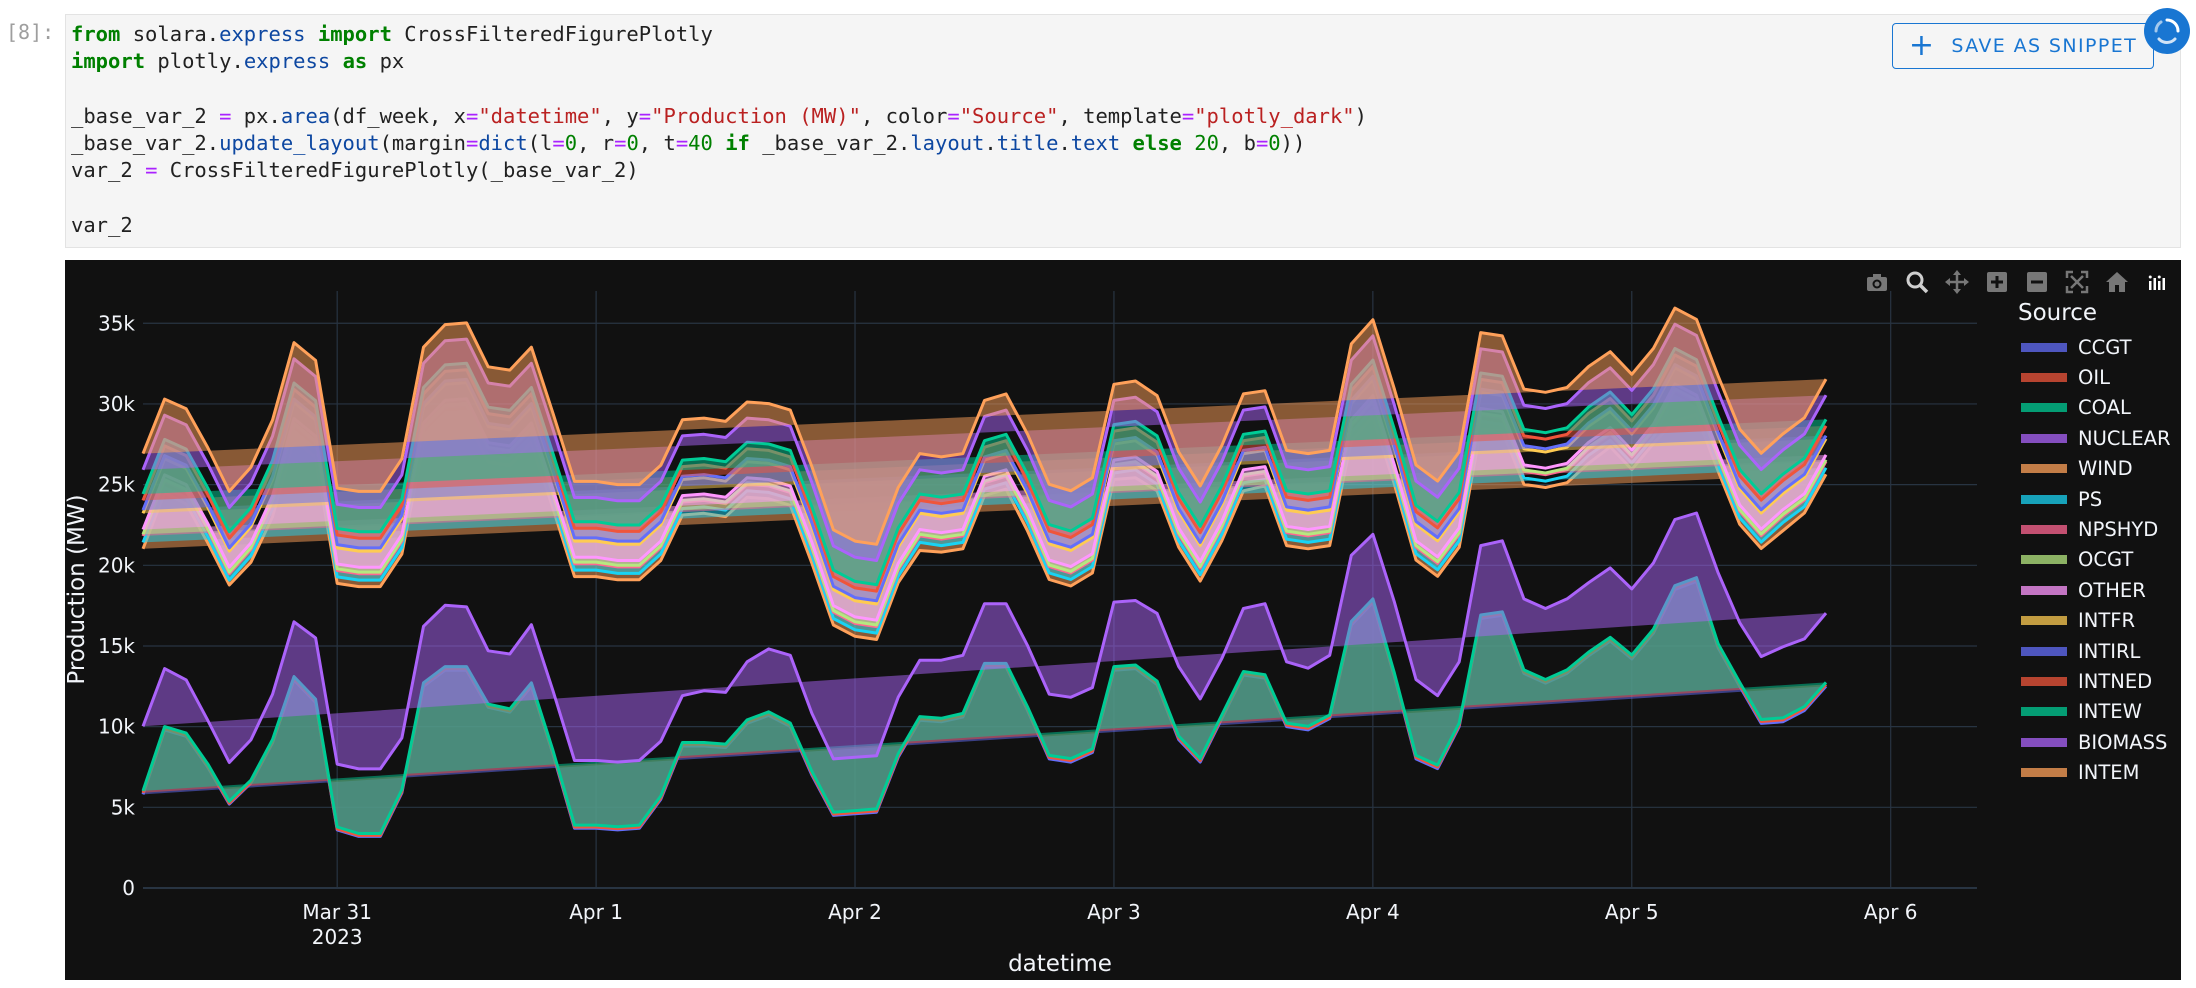 The image size is (2196, 988). Describe the element at coordinates (1922, 45) in the screenshot. I see `plus-icon: +` at that location.